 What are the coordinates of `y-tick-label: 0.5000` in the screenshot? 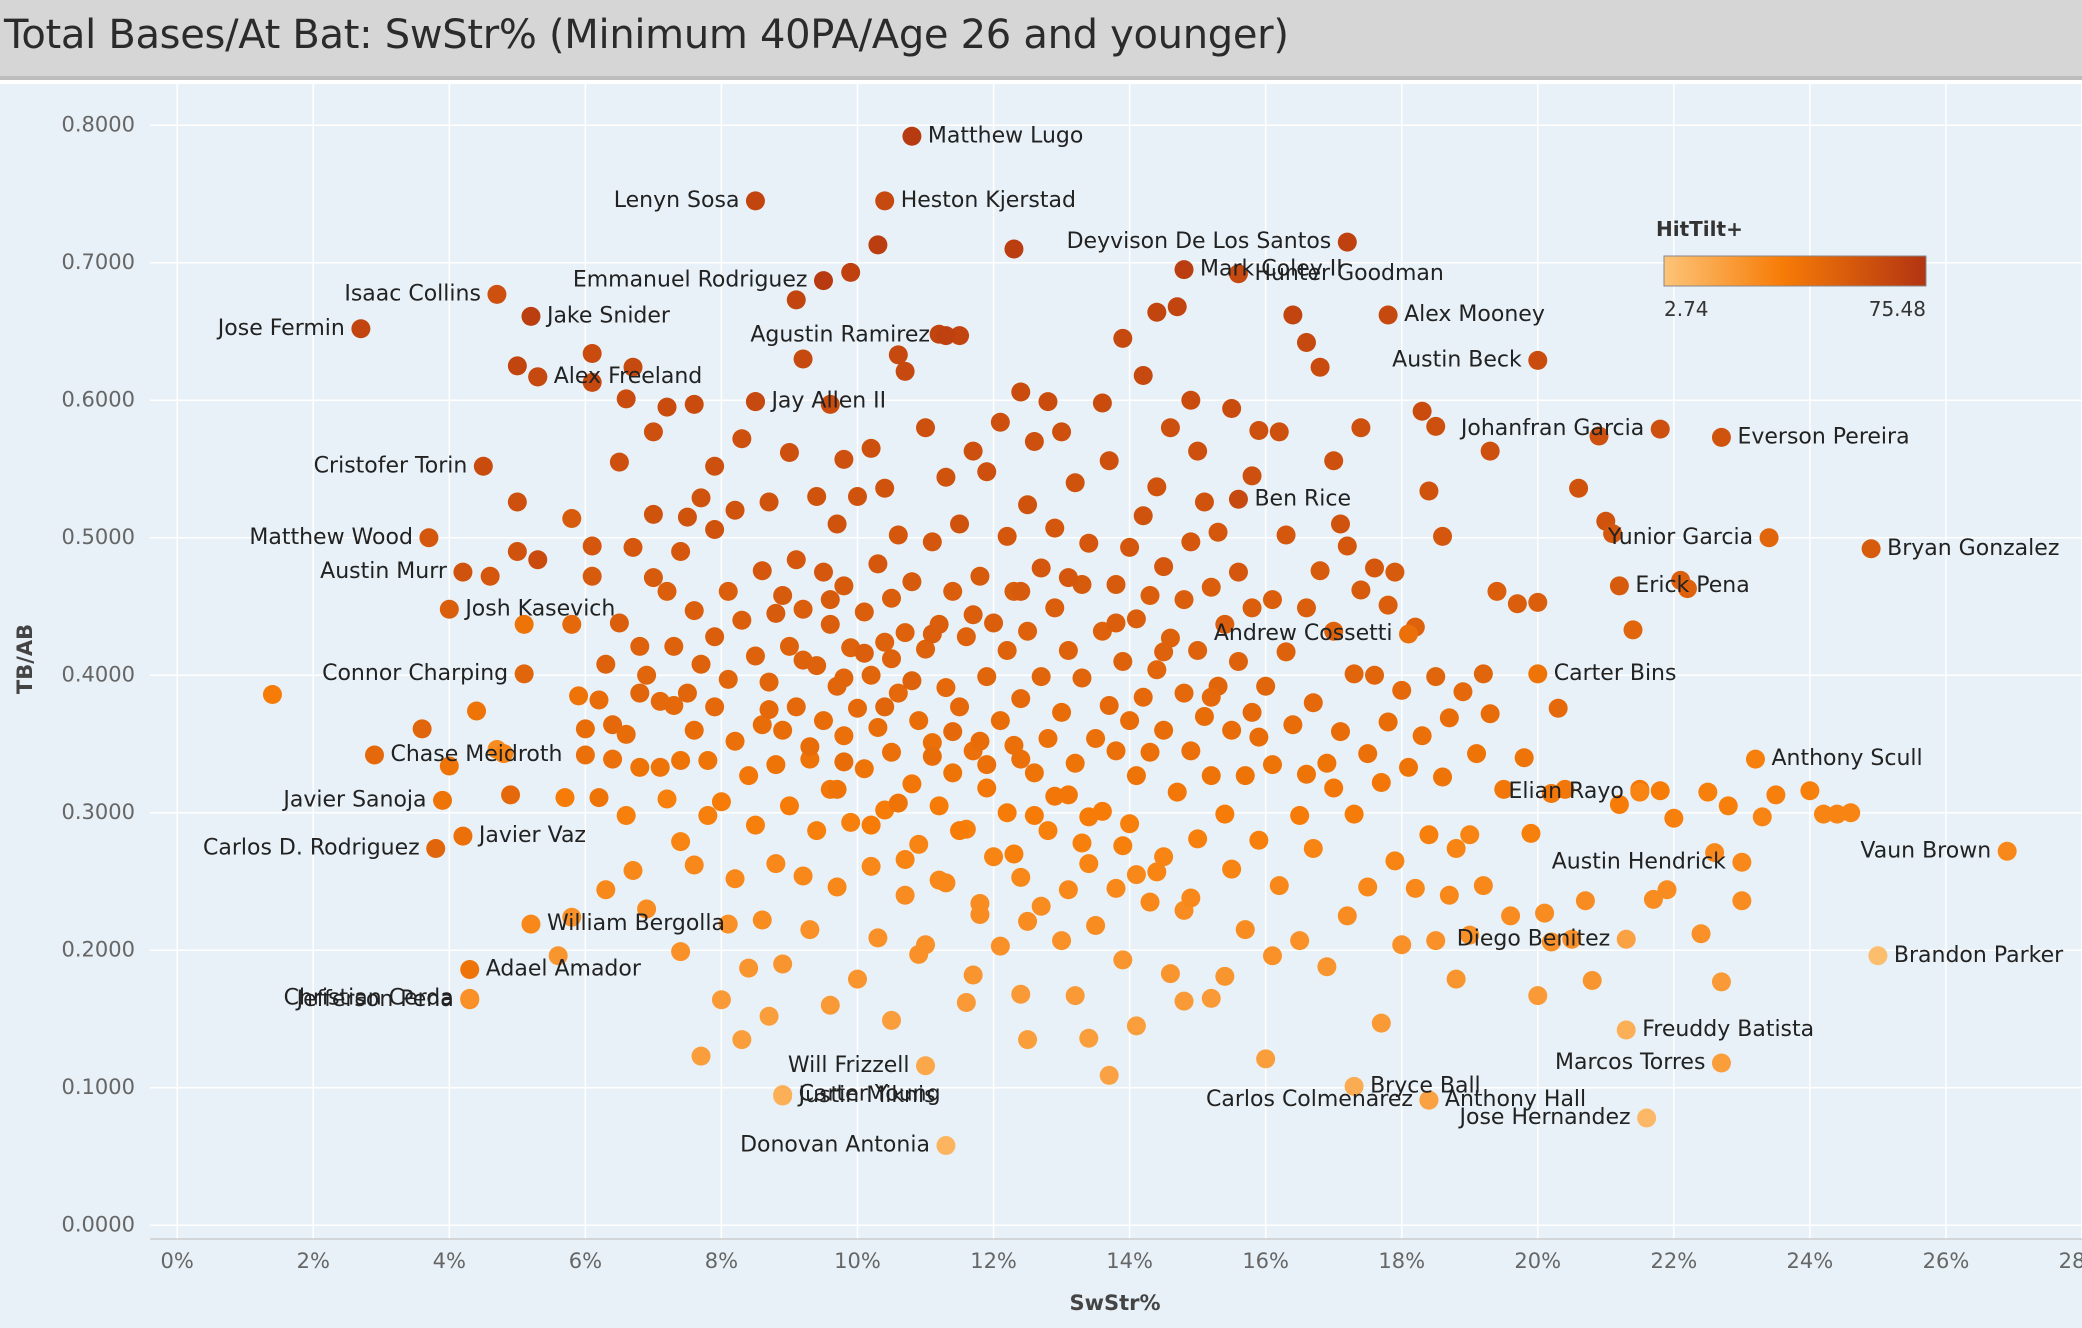 It's located at (98, 537).